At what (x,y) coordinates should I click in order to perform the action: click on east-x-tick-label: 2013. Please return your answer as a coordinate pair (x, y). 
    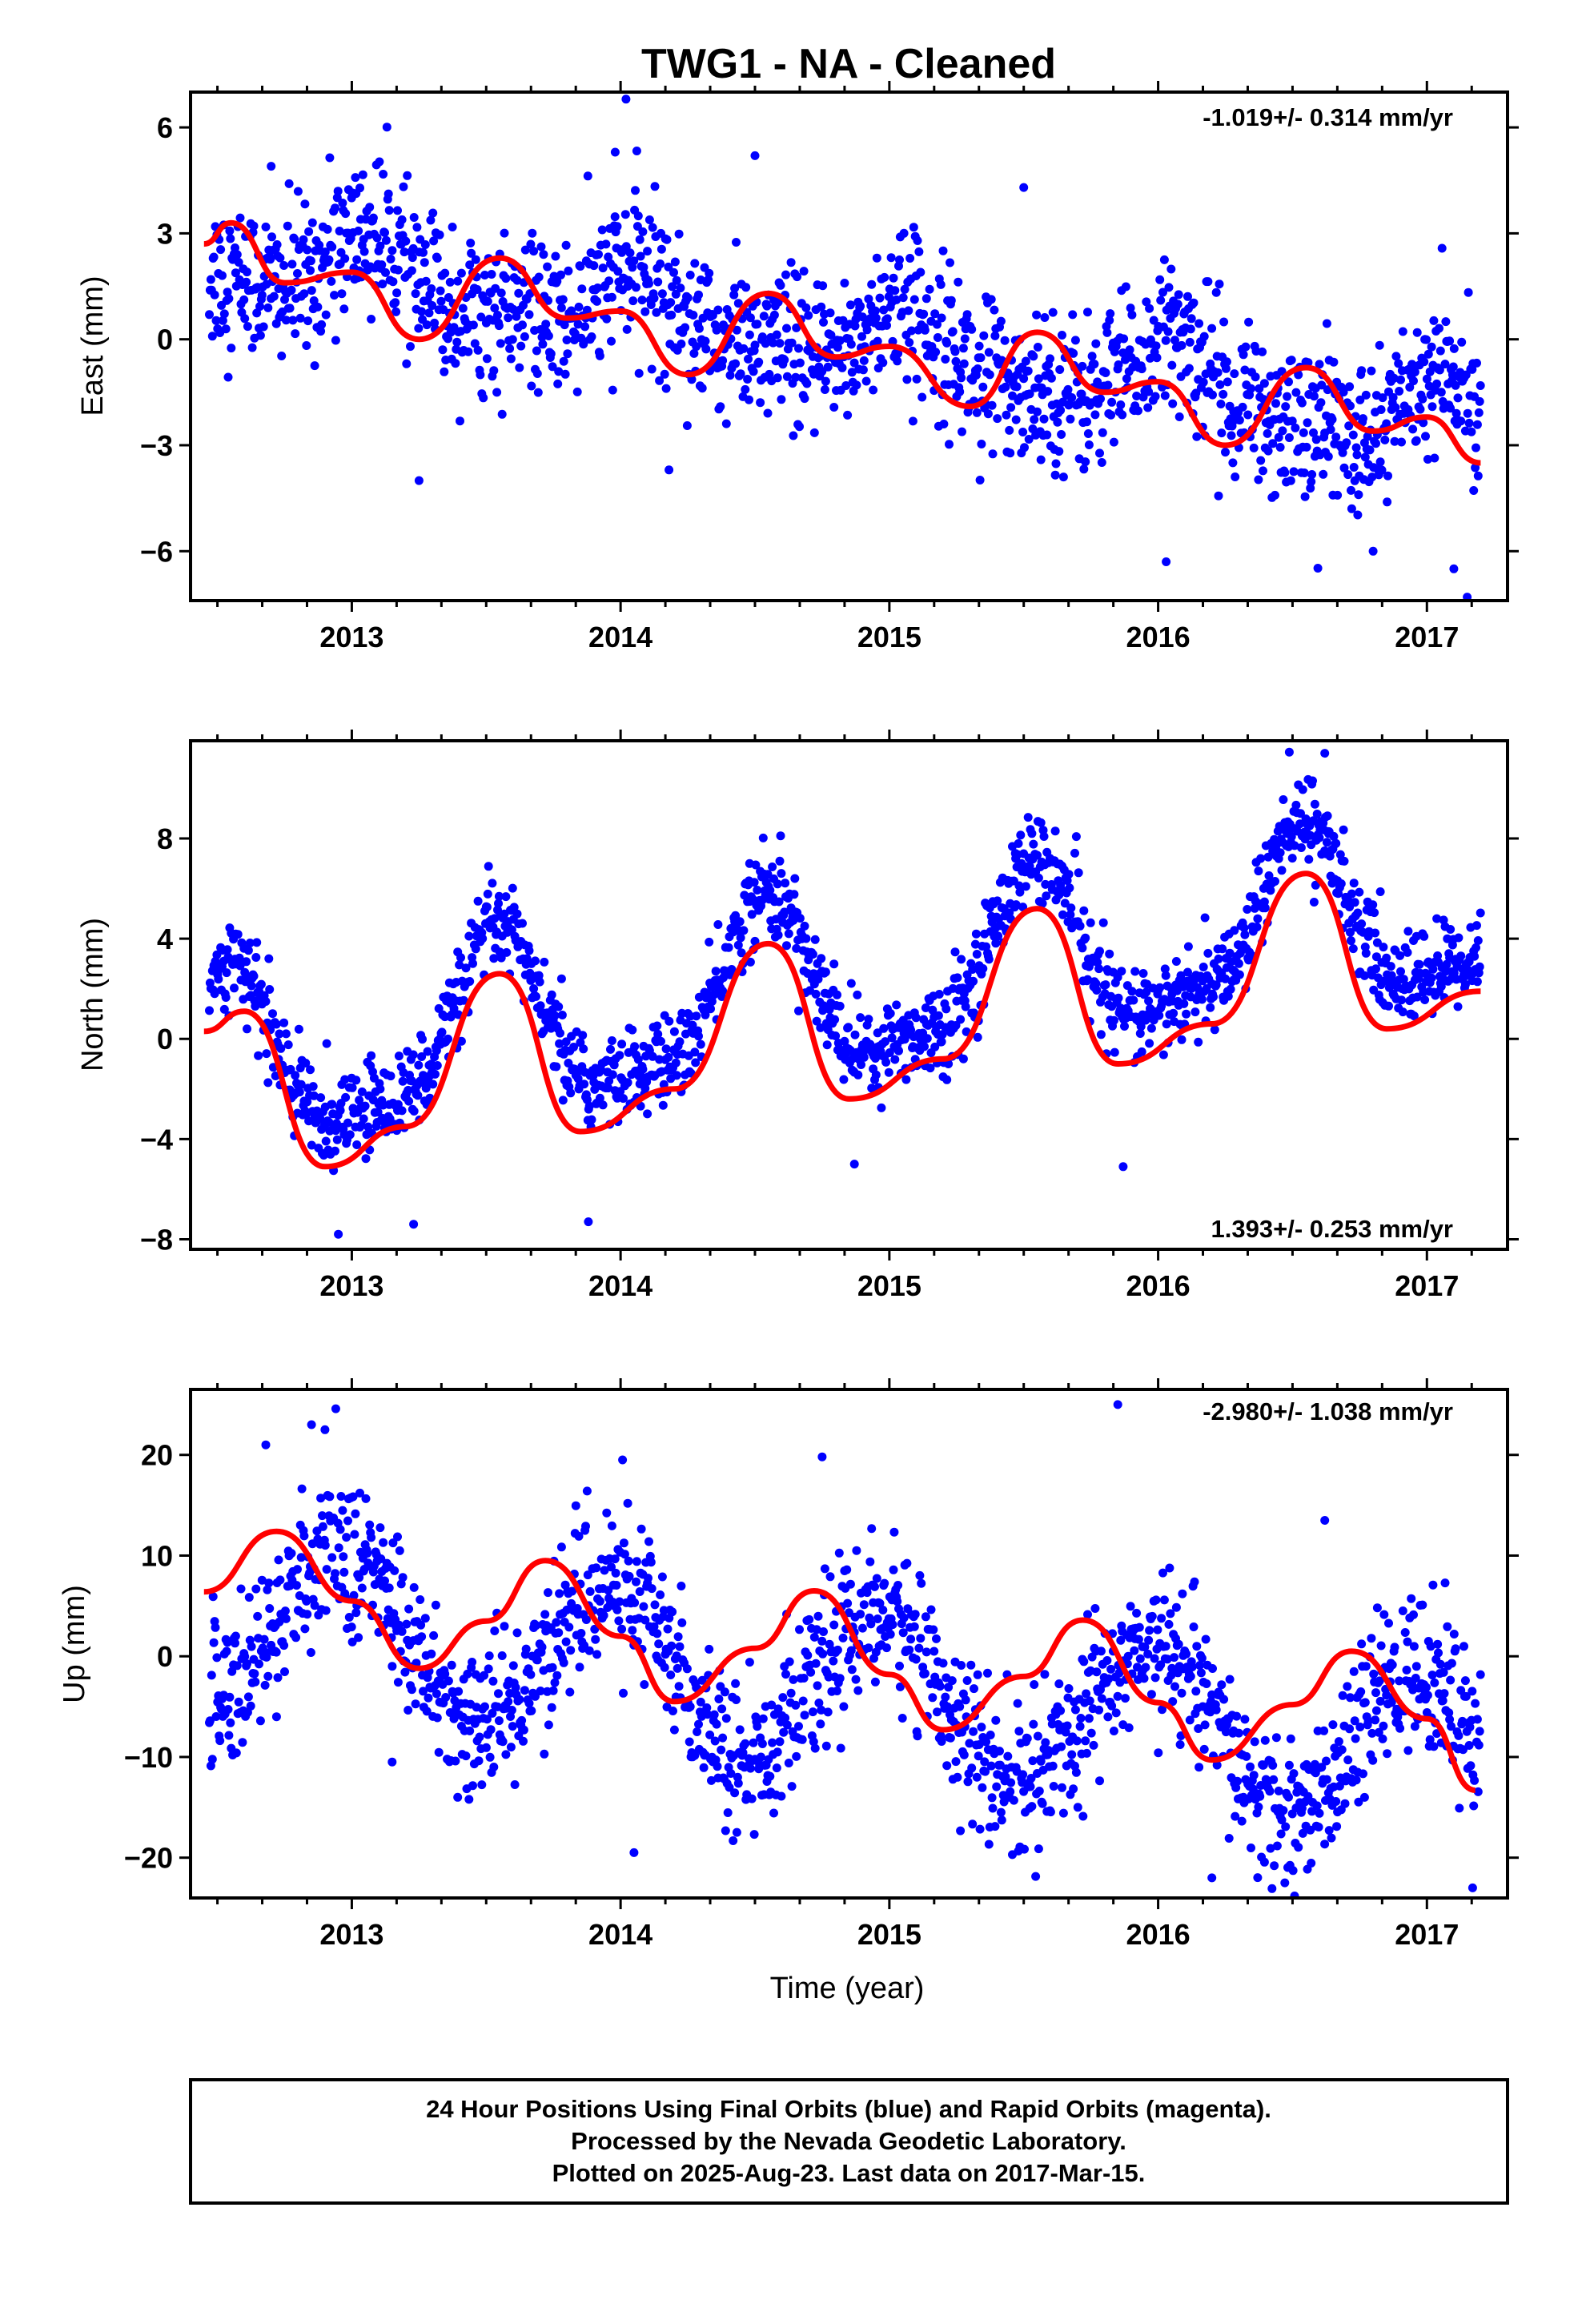
    Looking at the image, I should click on (351, 637).